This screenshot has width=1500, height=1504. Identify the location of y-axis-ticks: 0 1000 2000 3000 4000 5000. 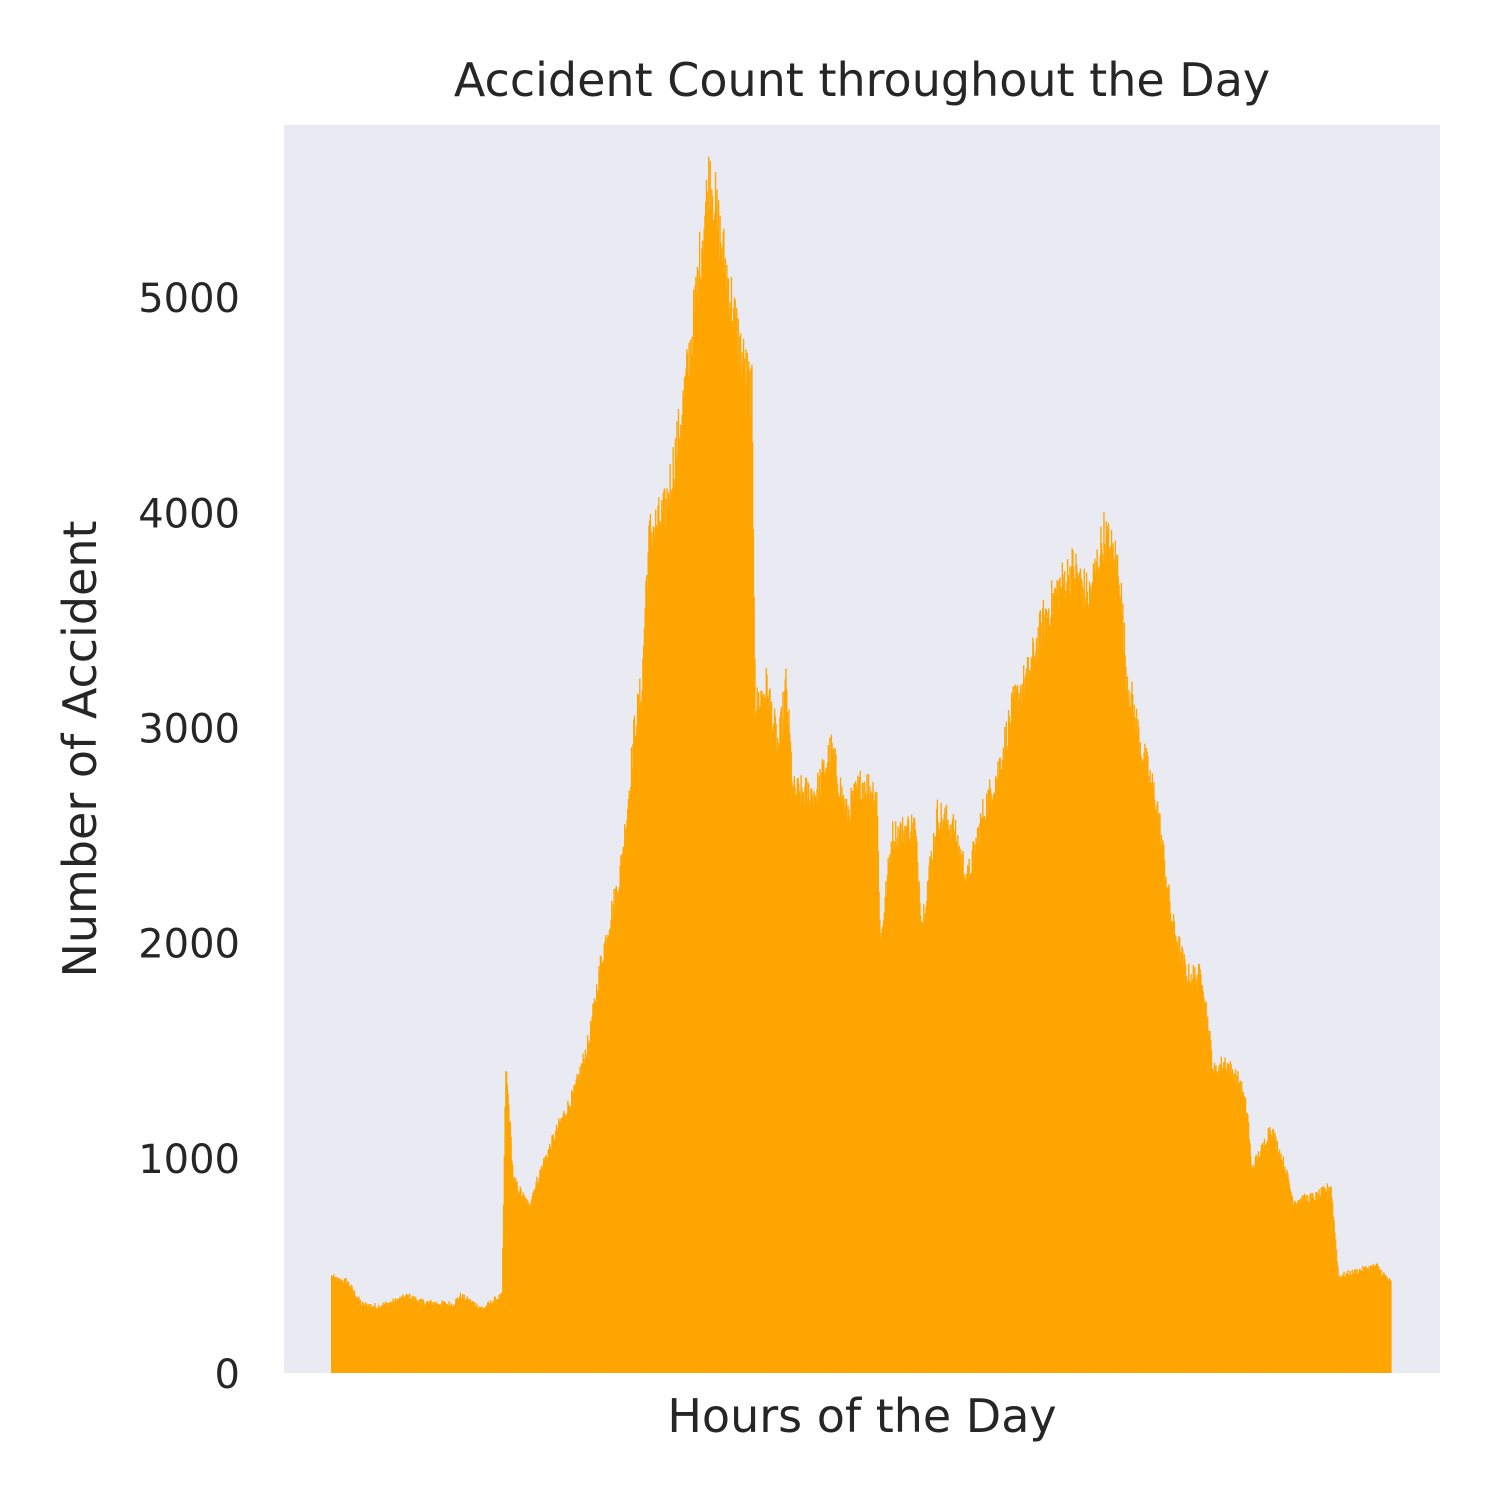
(189, 837).